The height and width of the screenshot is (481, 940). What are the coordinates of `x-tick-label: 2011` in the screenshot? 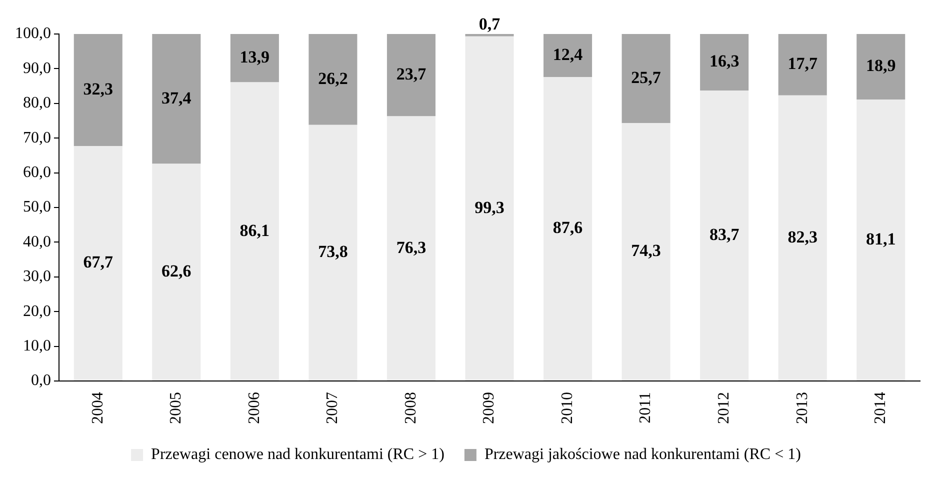 It's located at (645, 408).